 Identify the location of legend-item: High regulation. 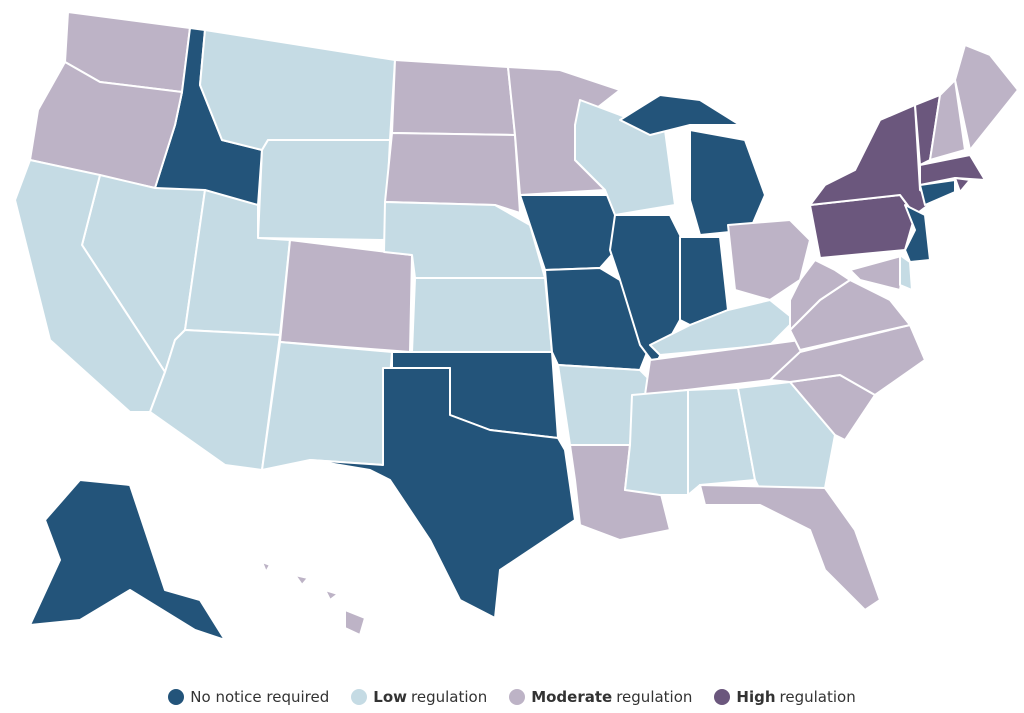
(785, 697).